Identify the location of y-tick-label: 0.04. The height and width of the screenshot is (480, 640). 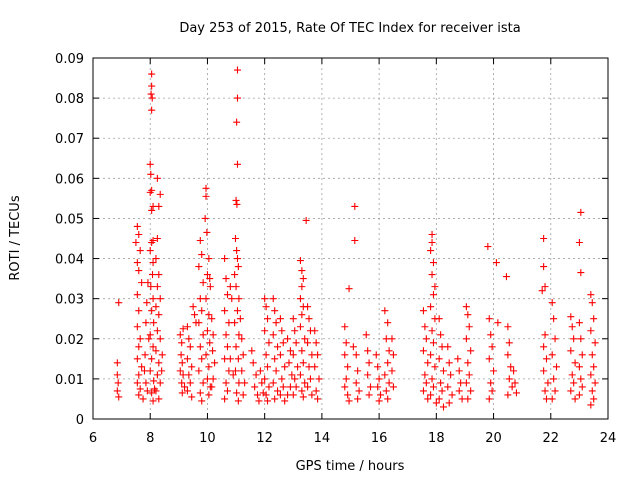
(69, 260).